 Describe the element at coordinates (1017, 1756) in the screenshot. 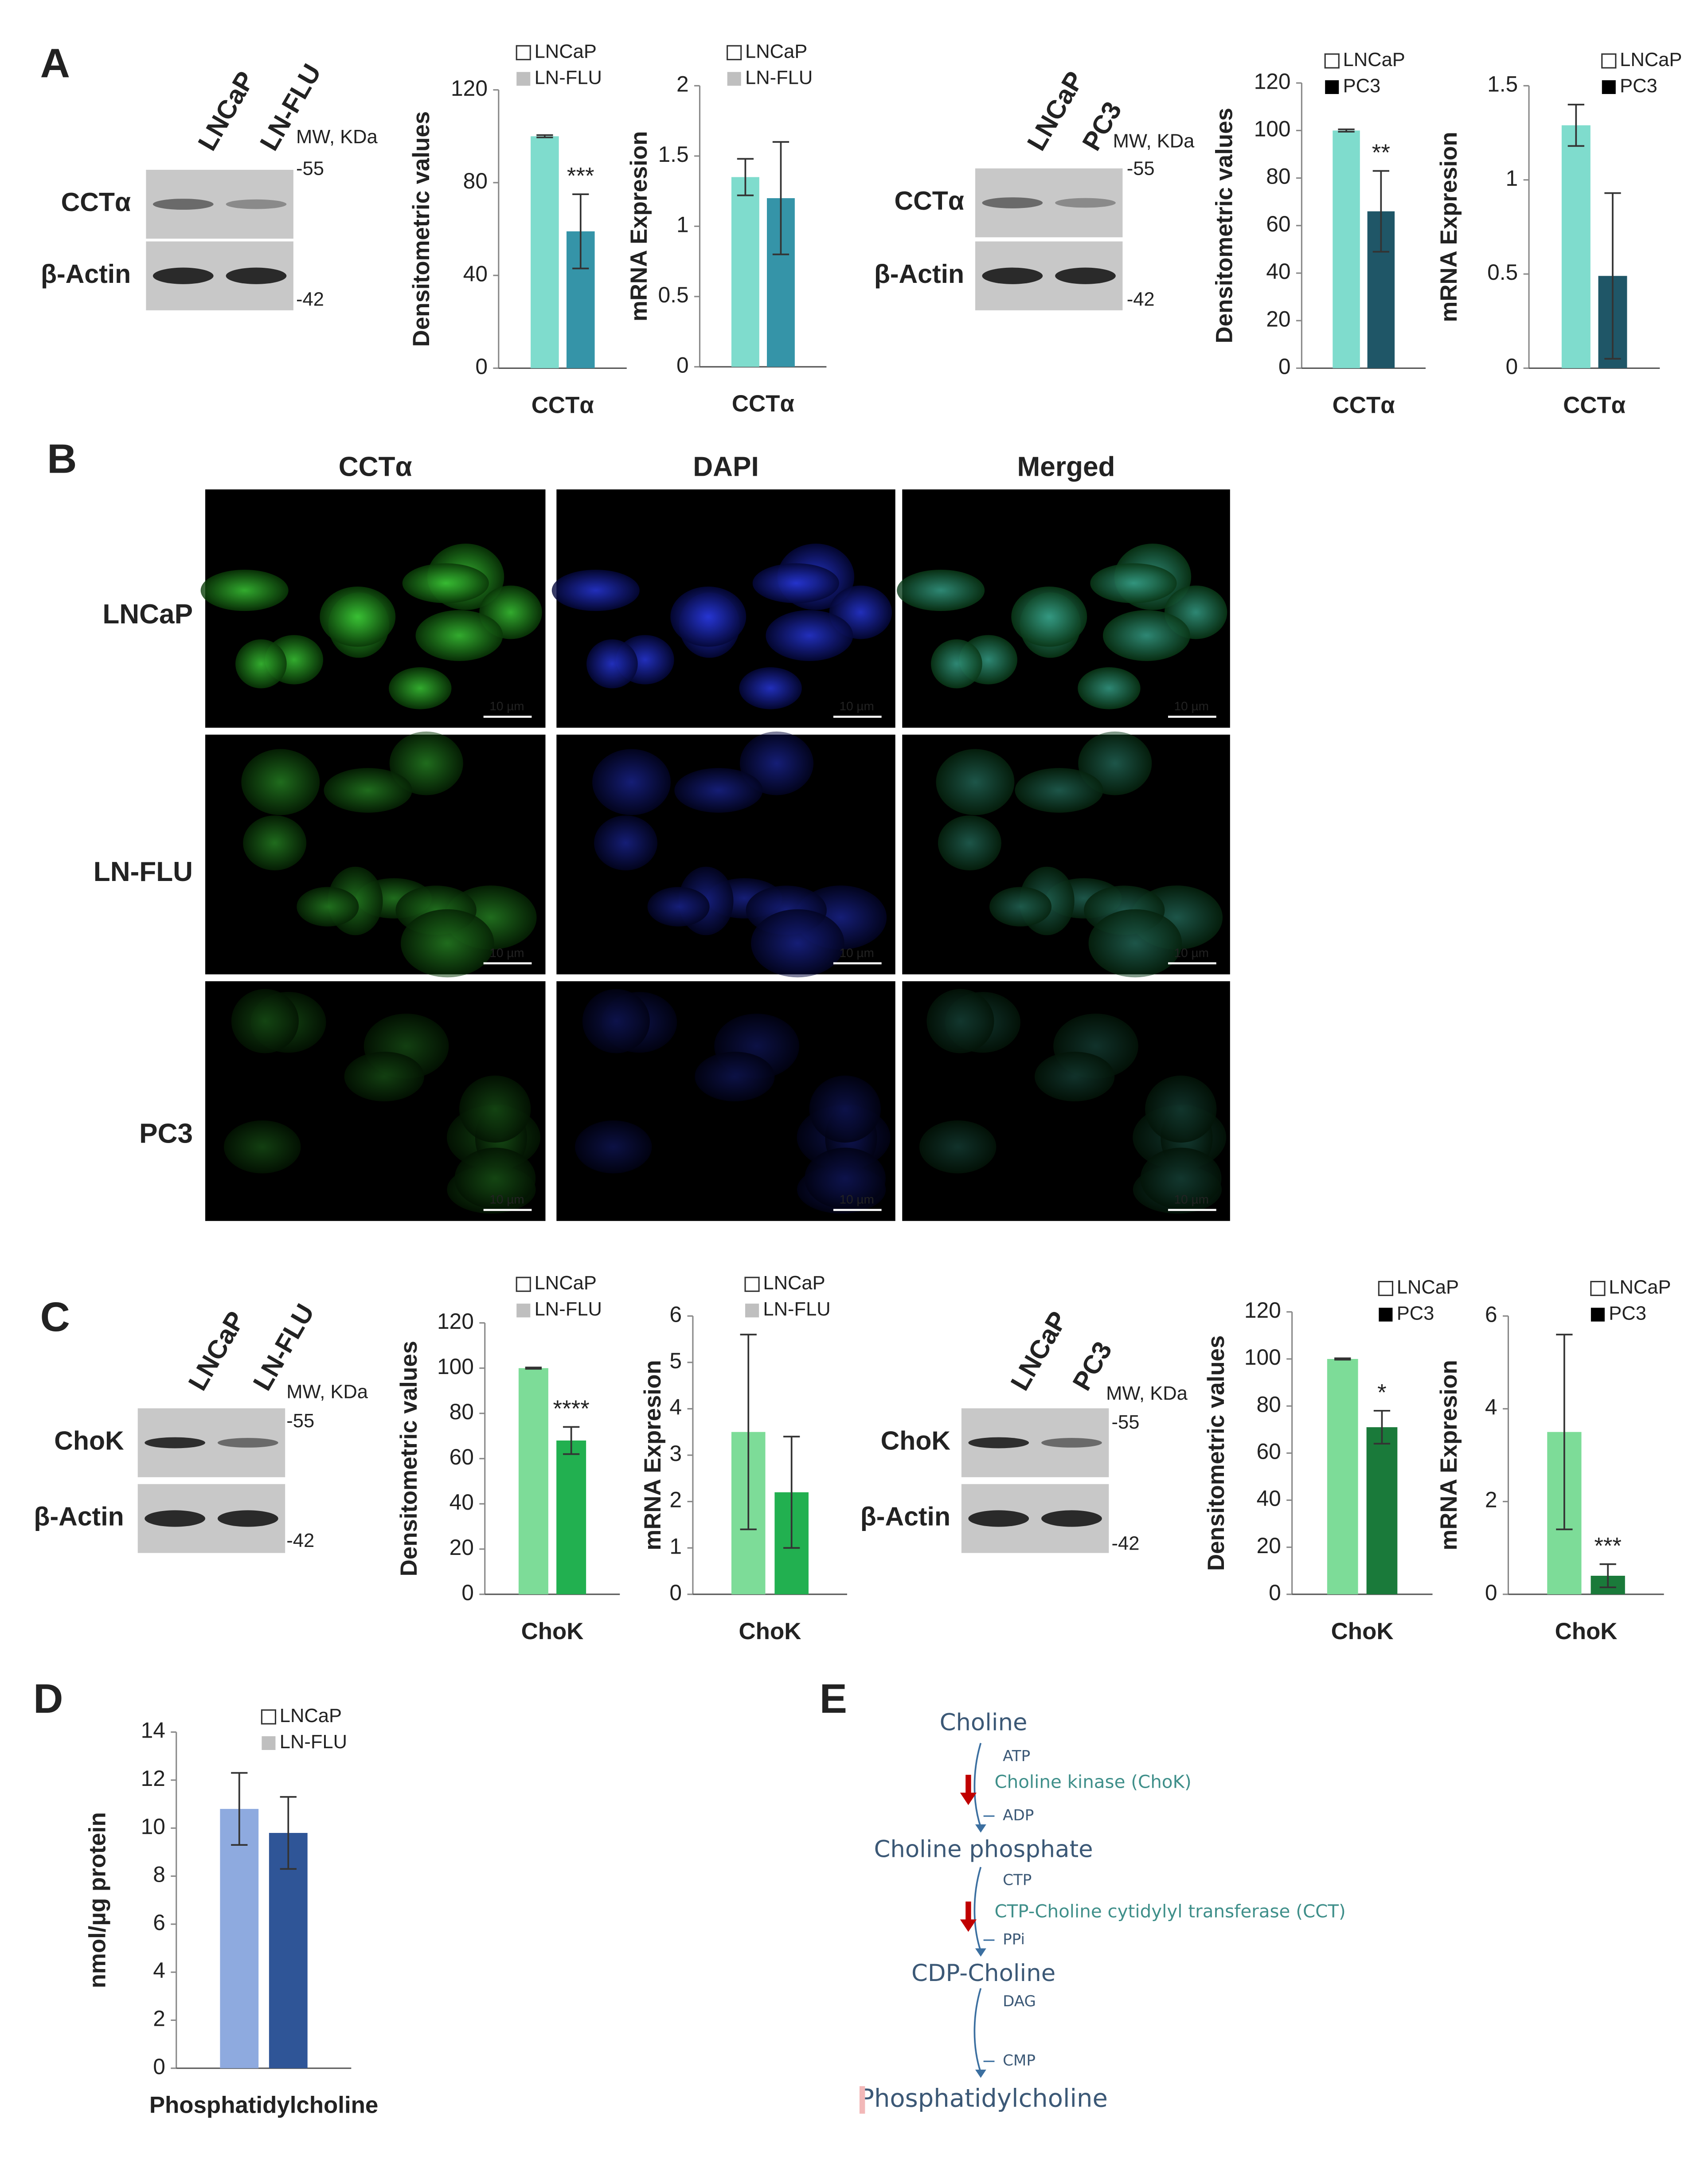

I see `cofactor: ATP` at that location.